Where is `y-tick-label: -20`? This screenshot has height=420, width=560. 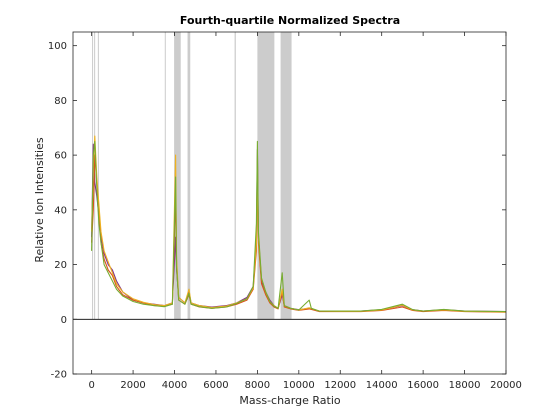 y-tick-label: -20 is located at coordinates (59, 375).